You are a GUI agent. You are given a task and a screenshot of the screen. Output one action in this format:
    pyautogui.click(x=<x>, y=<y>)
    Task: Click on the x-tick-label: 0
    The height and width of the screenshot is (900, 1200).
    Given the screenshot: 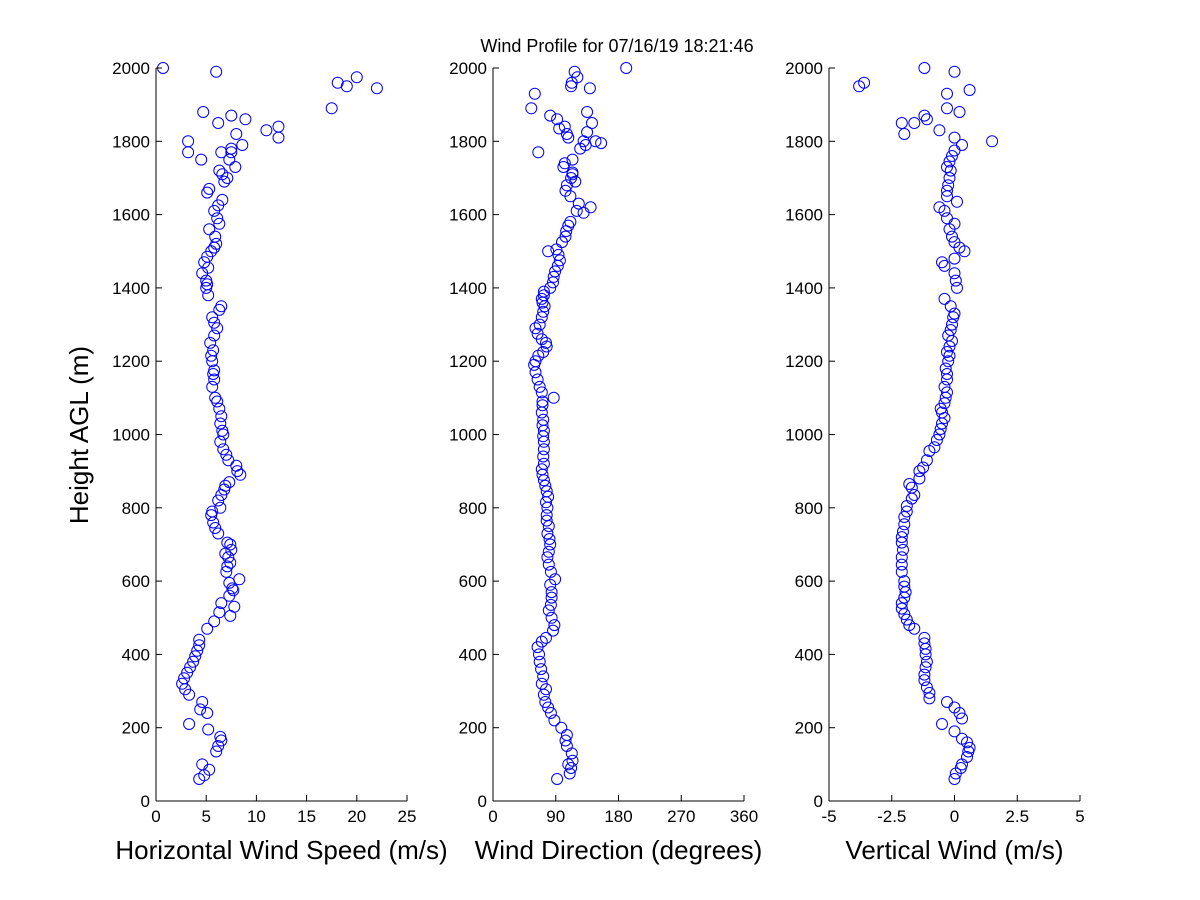 What is the action you would take?
    pyautogui.click(x=492, y=816)
    